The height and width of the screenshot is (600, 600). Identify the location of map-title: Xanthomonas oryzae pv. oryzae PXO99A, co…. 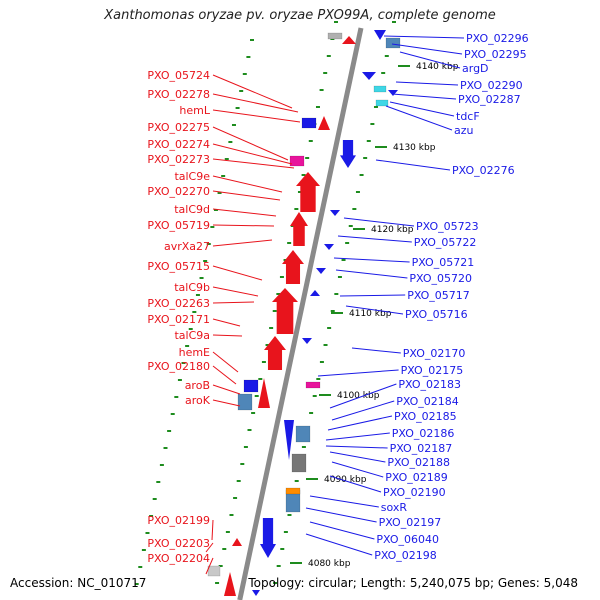
(300, 15).